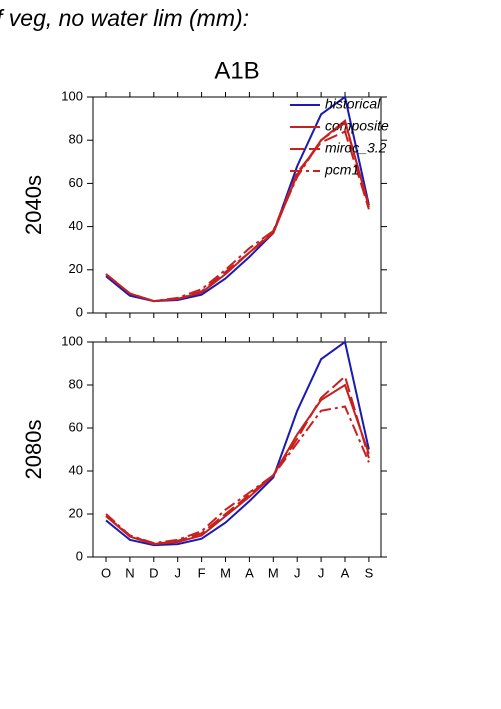 The image size is (501, 709). I want to click on legend-label: pcm1, so click(341, 170).